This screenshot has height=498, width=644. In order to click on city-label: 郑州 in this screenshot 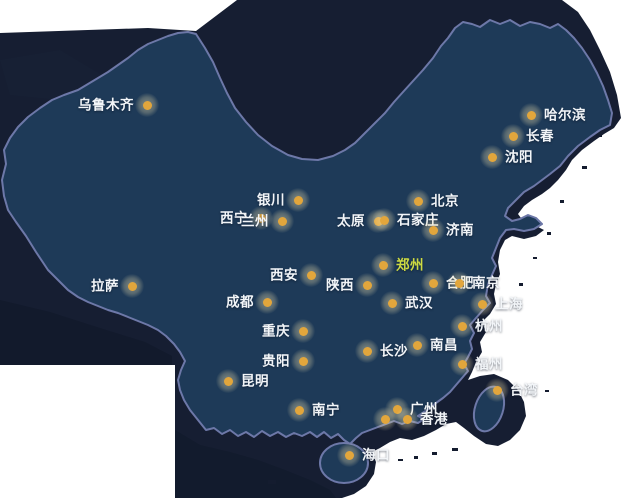, I will do `click(410, 265)`.